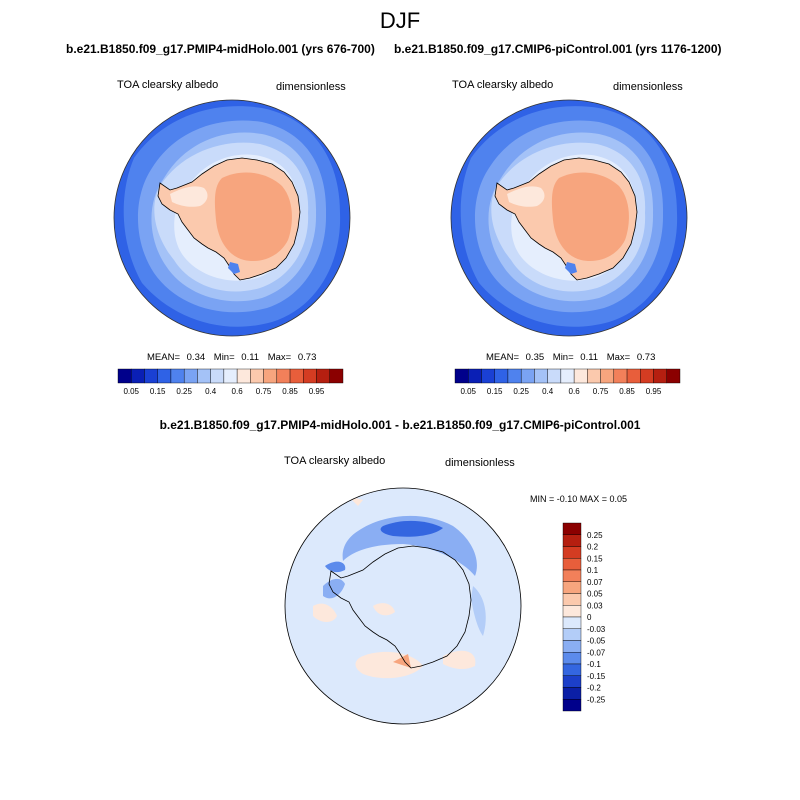 Image resolution: width=800 pixels, height=800 pixels. Describe the element at coordinates (595, 605) in the screenshot. I see `difference-colorbar-tick-label: 0.03` at that location.